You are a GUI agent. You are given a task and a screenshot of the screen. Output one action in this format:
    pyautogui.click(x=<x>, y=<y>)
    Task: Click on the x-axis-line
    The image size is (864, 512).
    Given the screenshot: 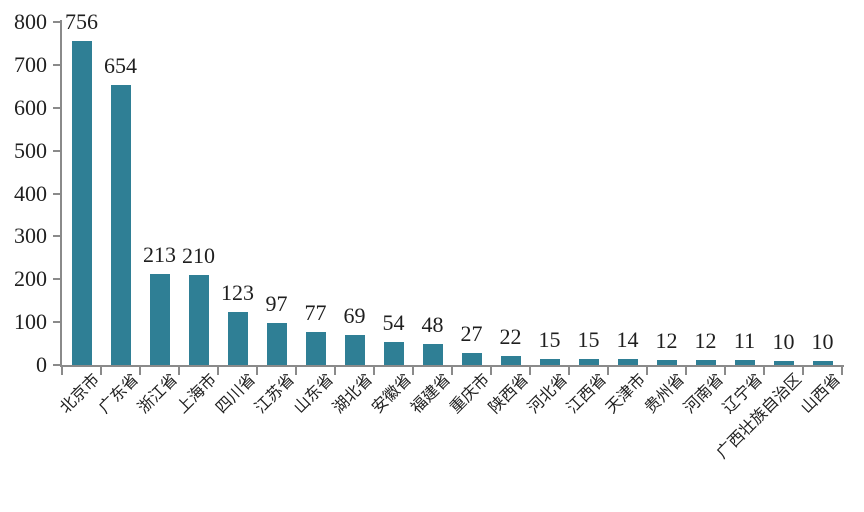 What is the action you would take?
    pyautogui.click(x=452, y=366)
    